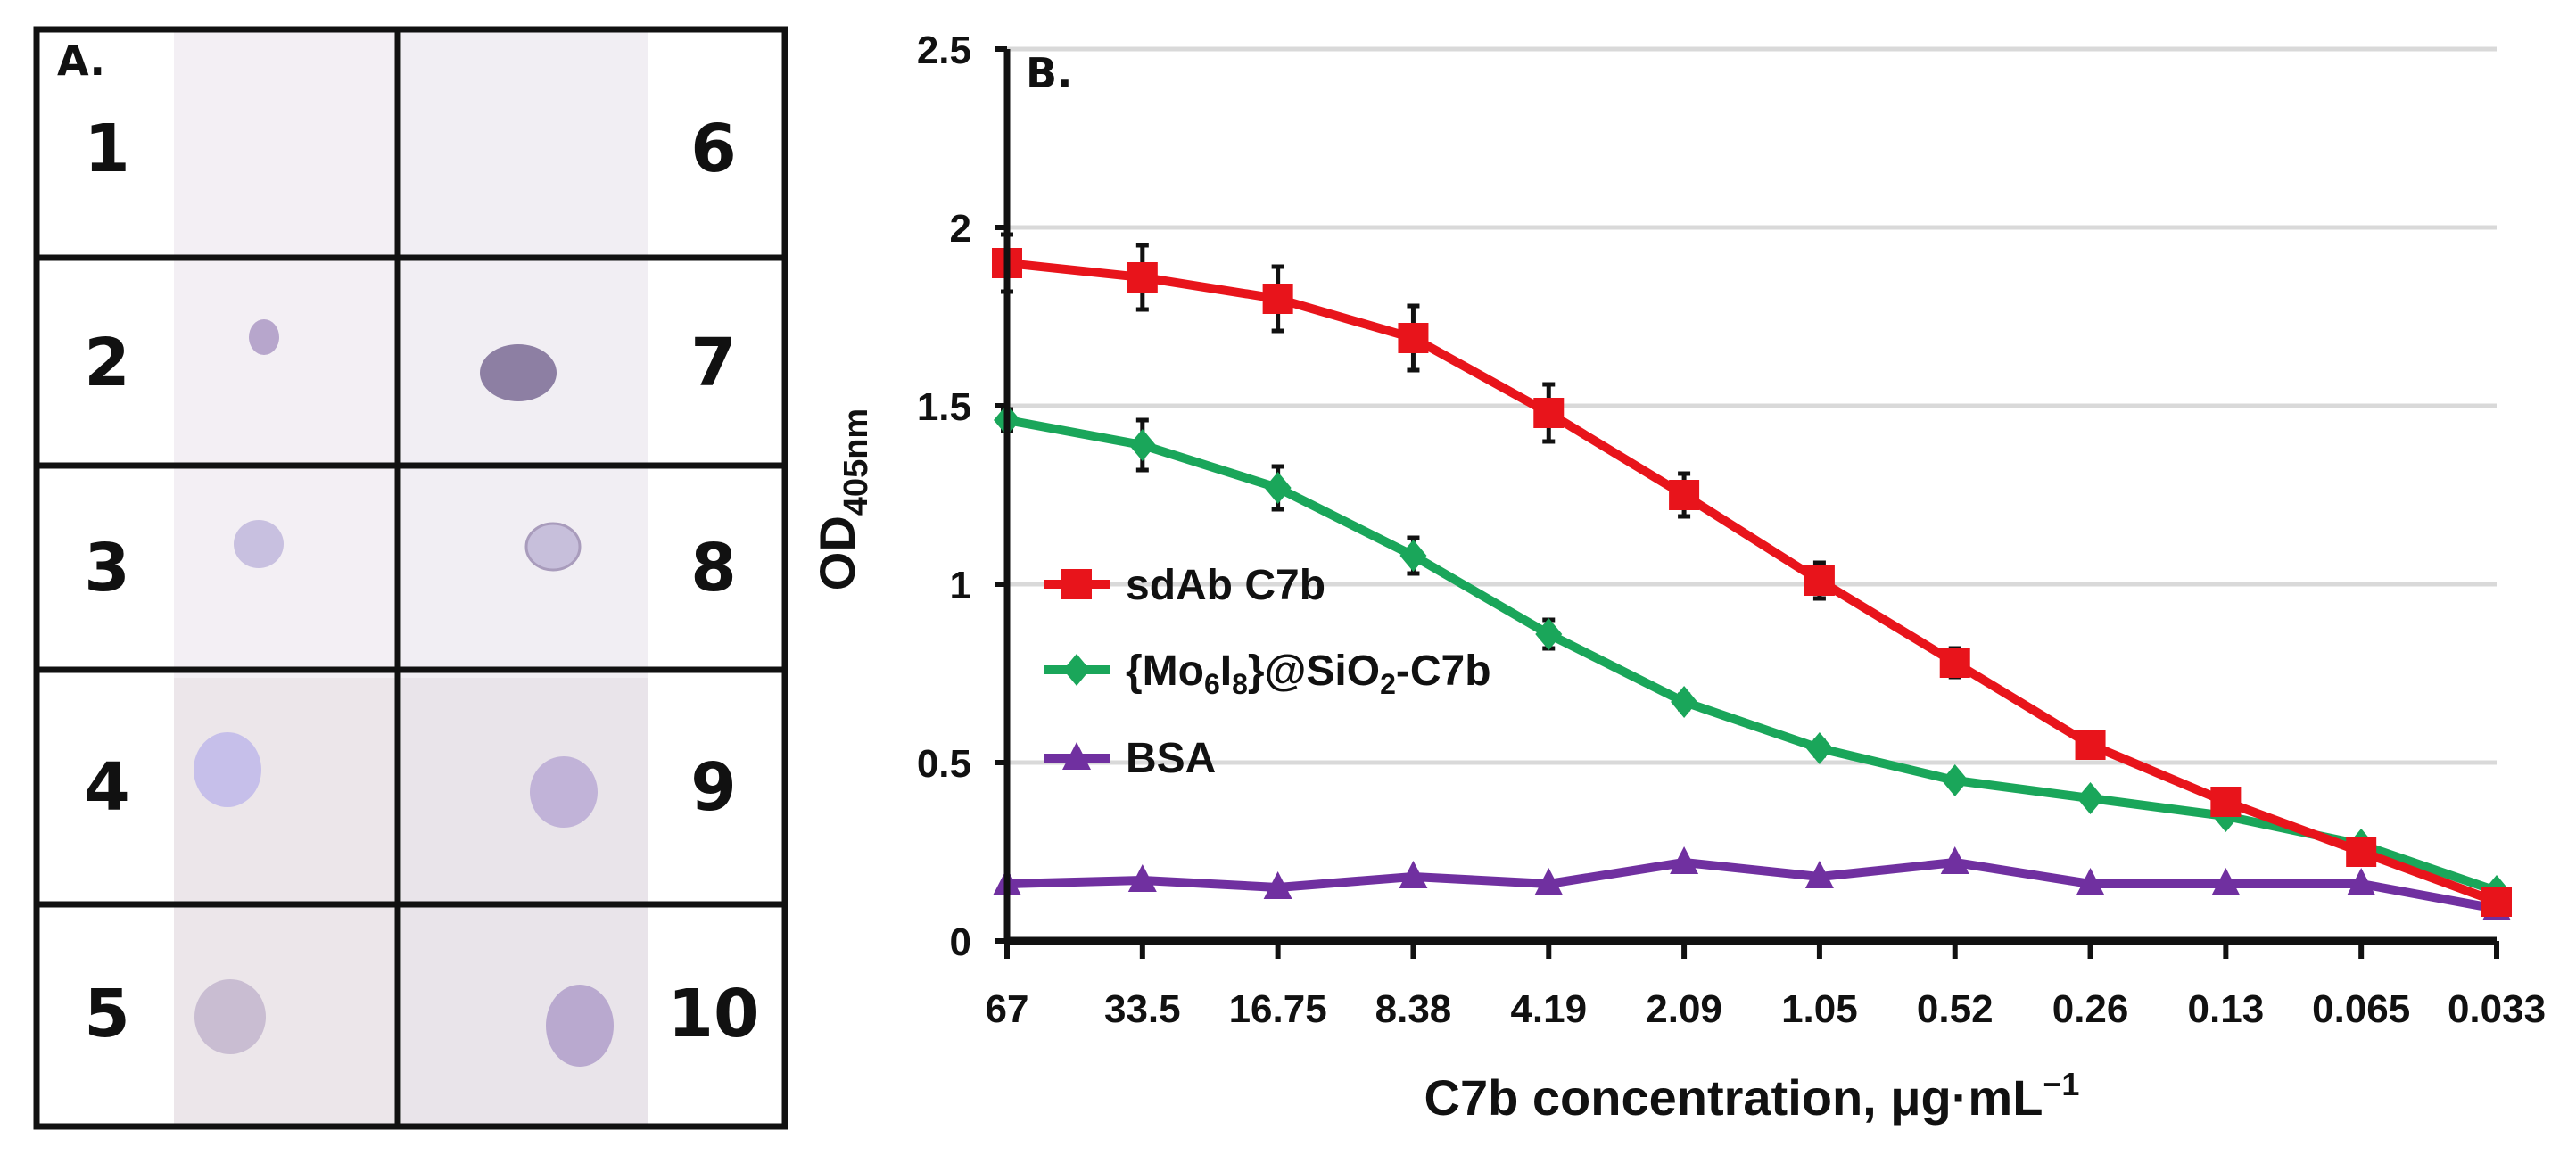  I want to click on lane-number: 2, so click(107, 363).